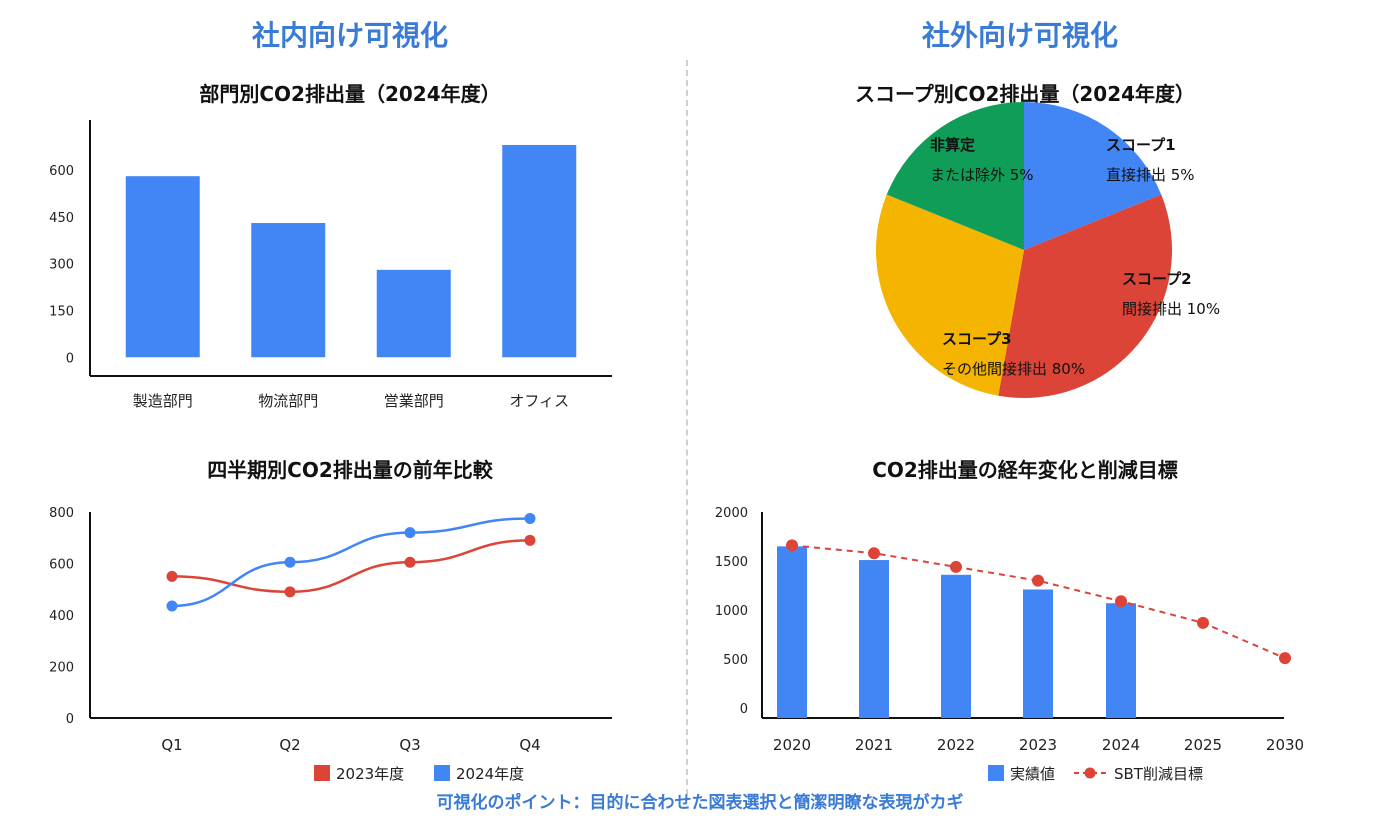 This screenshot has width=1400, height=827. I want to click on legend-label: 実績値, so click(1032, 774).